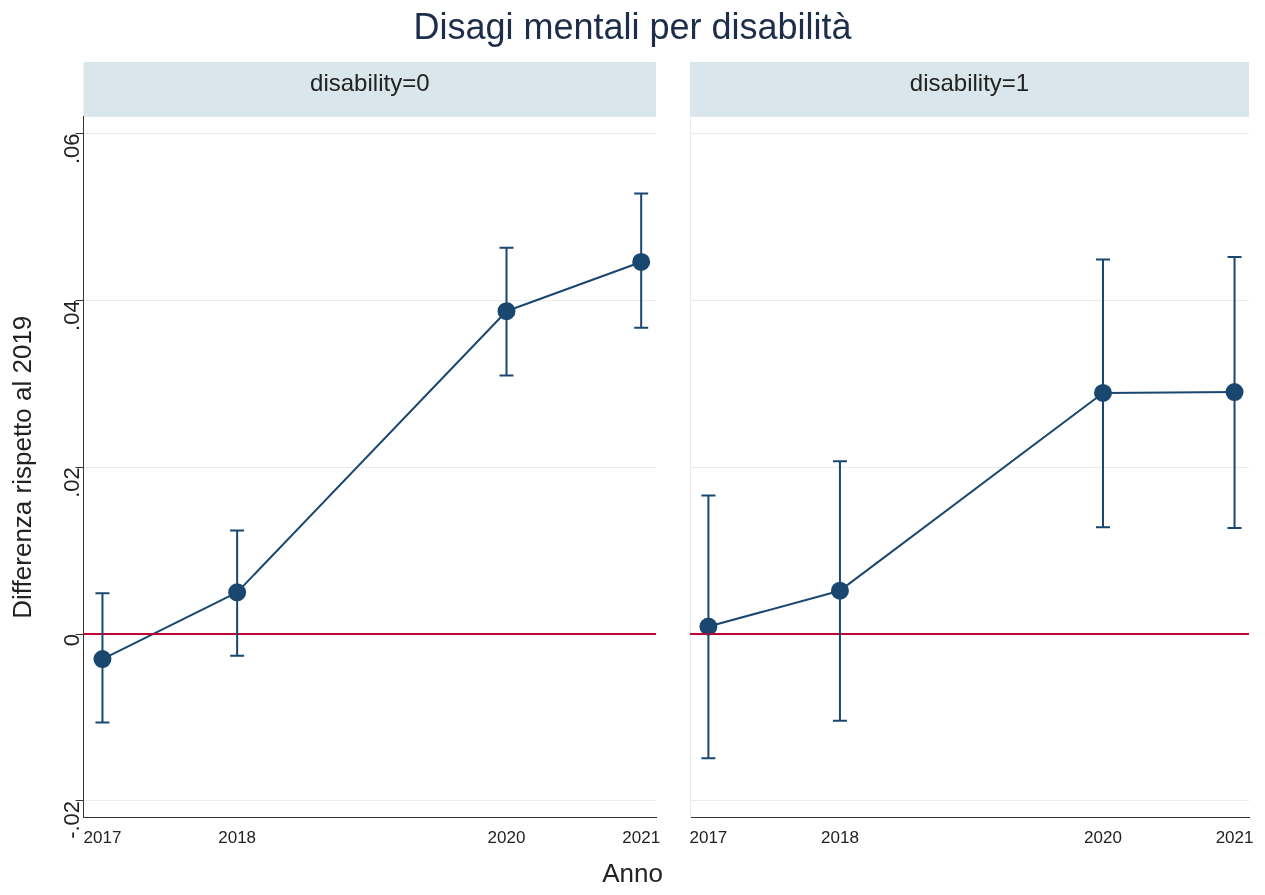 Image resolution: width=1265 pixels, height=895 pixels. What do you see at coordinates (71, 315) in the screenshot?
I see `y-tick-label: .04` at bounding box center [71, 315].